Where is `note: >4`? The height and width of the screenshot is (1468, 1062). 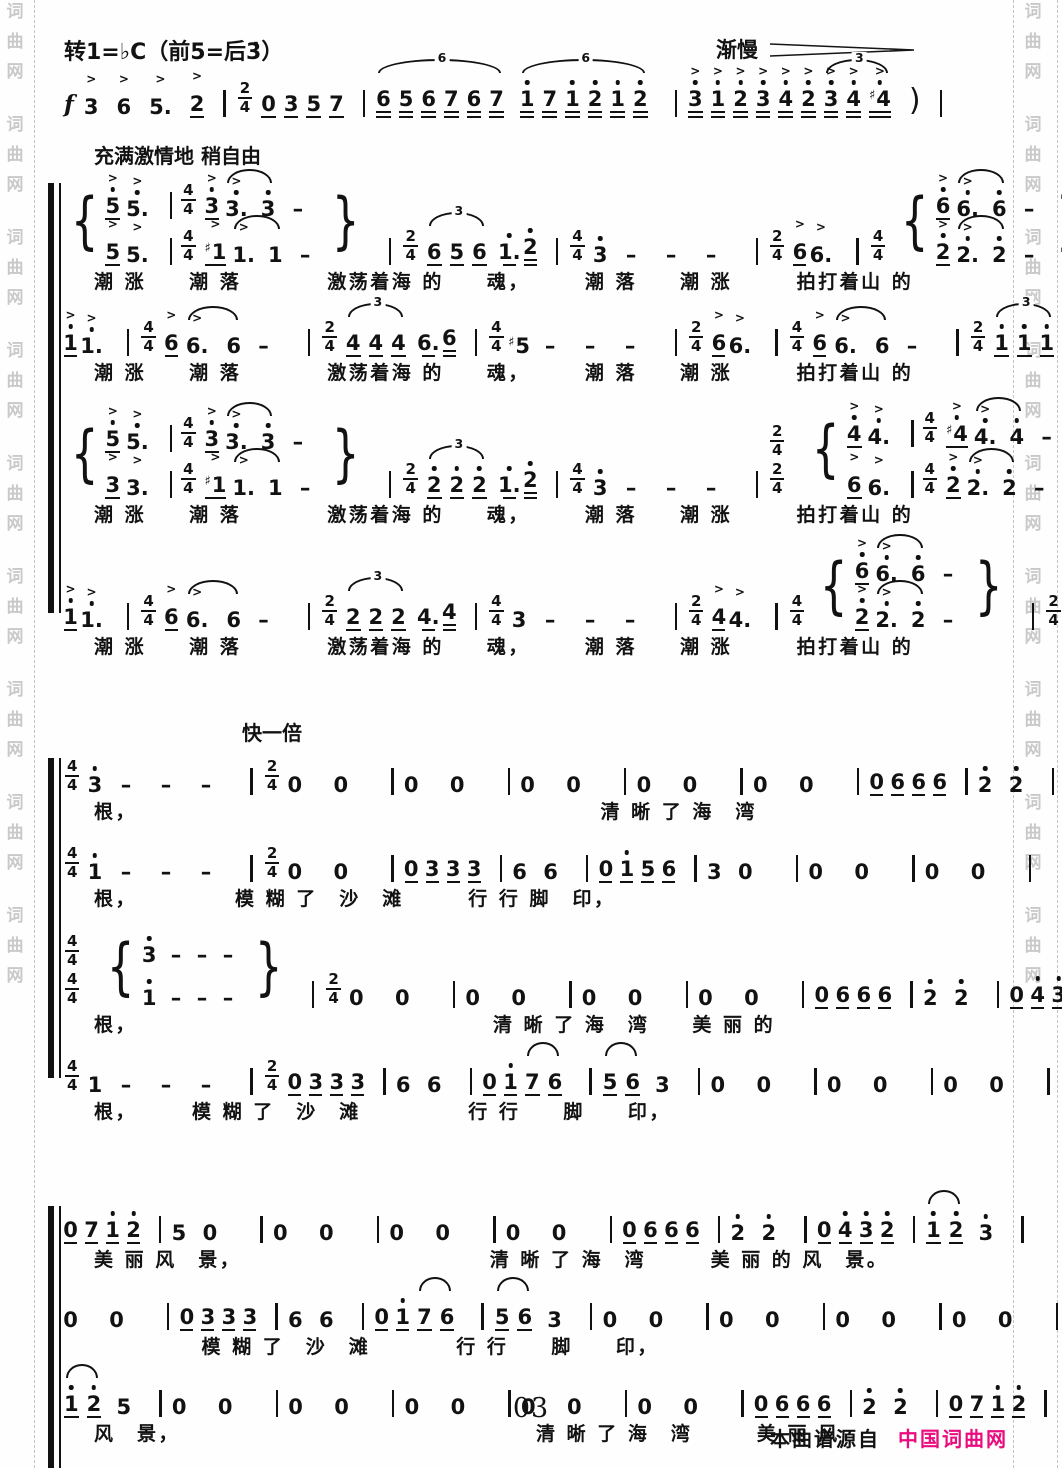 note: >4 is located at coordinates (853, 91).